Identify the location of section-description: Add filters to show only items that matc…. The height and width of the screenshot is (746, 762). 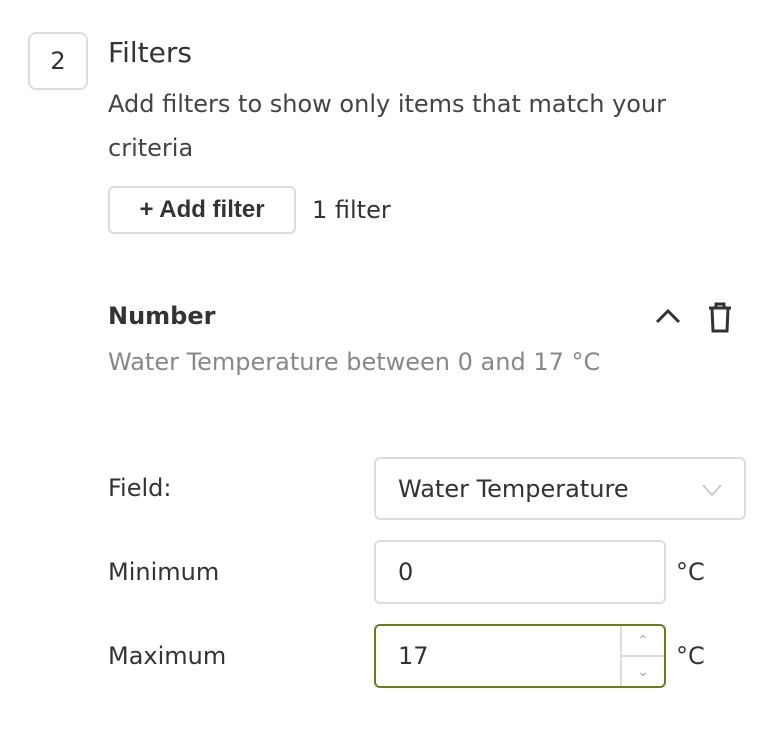
(387, 126).